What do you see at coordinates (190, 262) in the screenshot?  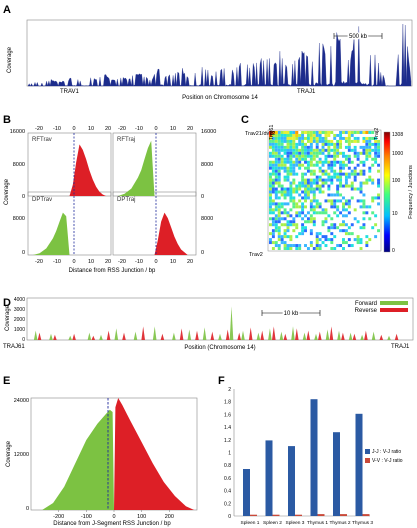 I see `panel-b-bottom-right-xtick-5: 20` at bounding box center [190, 262].